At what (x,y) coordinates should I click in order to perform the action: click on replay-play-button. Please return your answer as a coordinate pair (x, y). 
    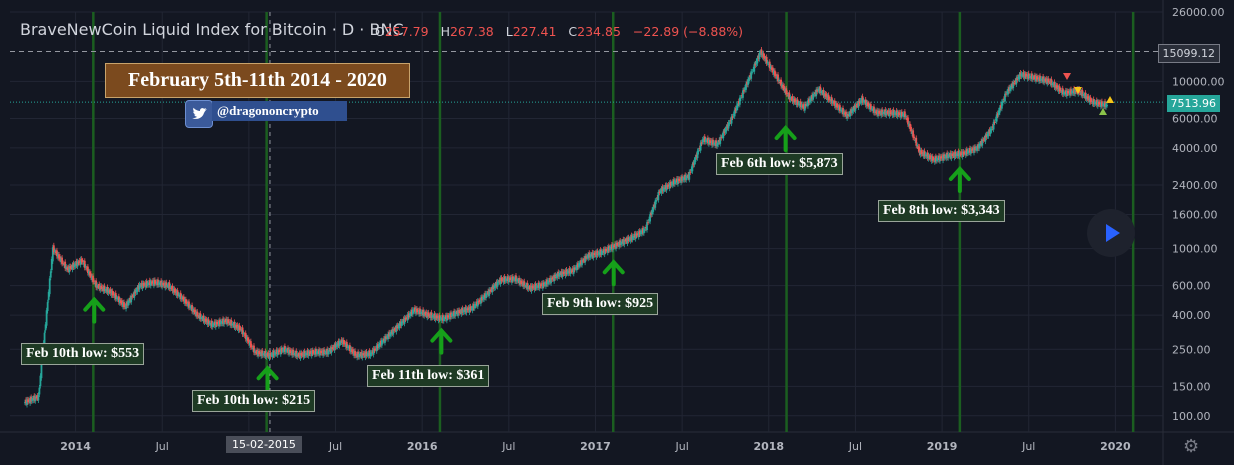
    Looking at the image, I should click on (1111, 233).